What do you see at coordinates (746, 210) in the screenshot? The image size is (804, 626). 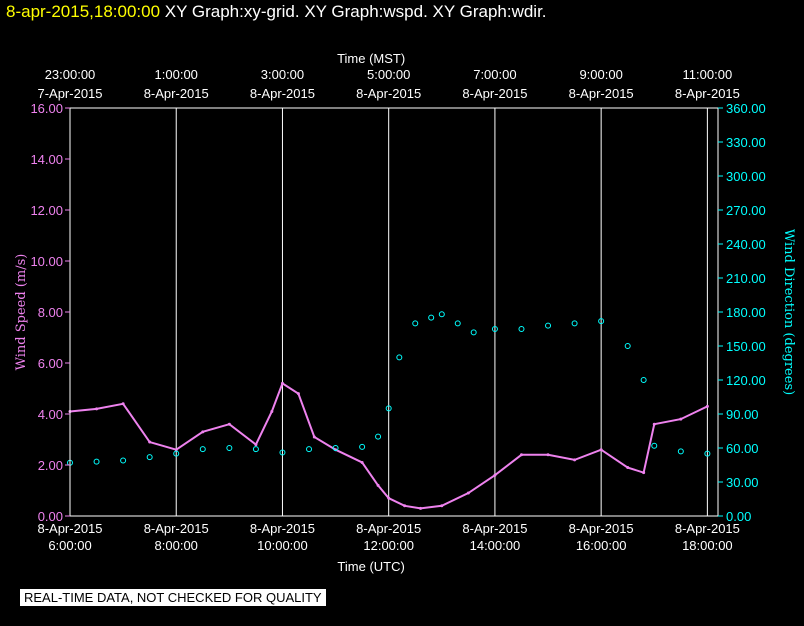 I see `y-right-tick-label: 270.00` at bounding box center [746, 210].